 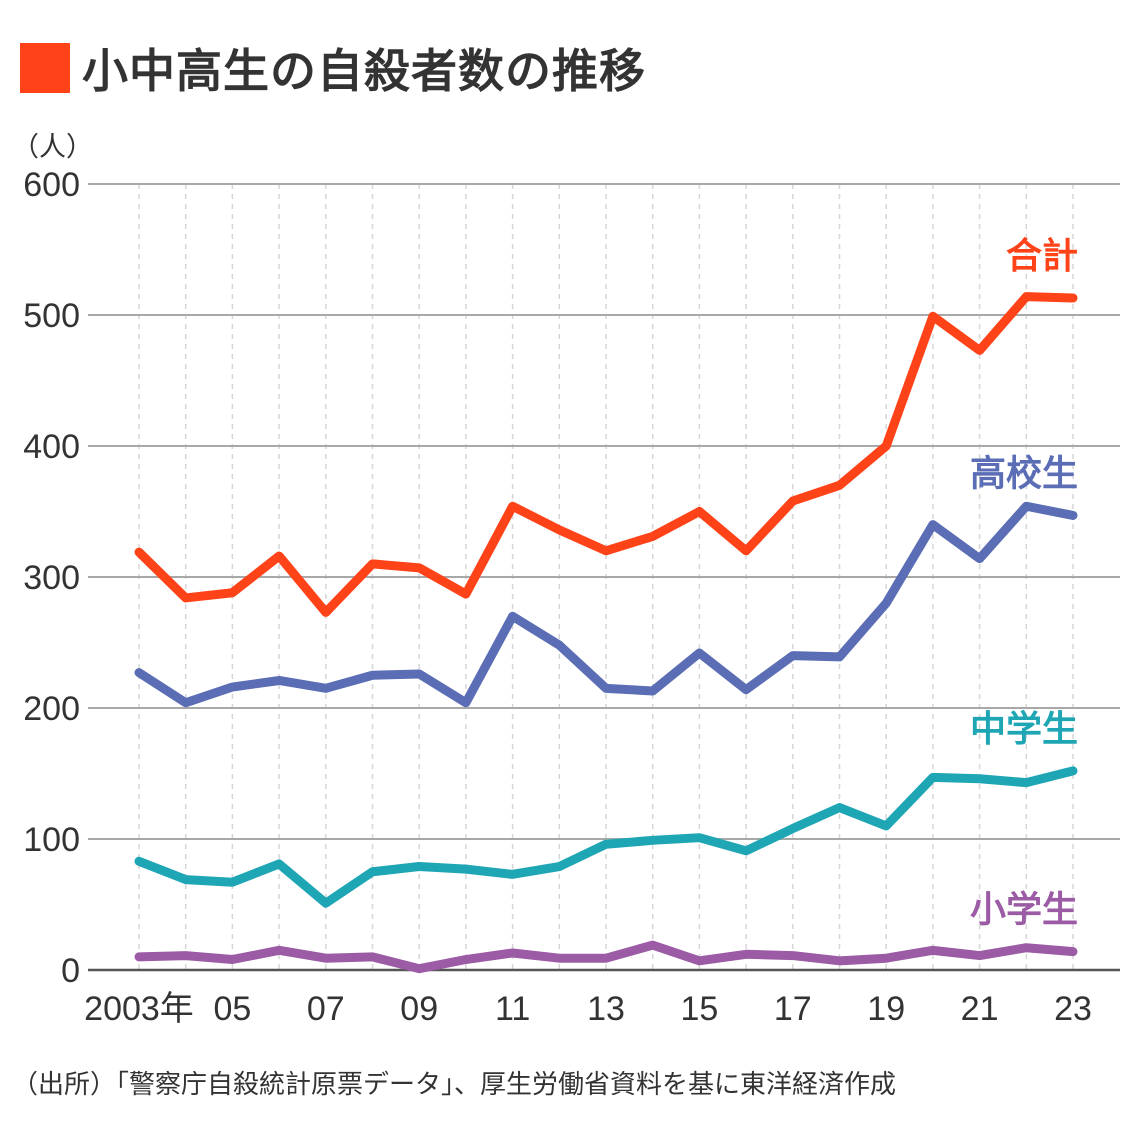 I want to click on y-tick-label: 0, so click(x=70, y=971).